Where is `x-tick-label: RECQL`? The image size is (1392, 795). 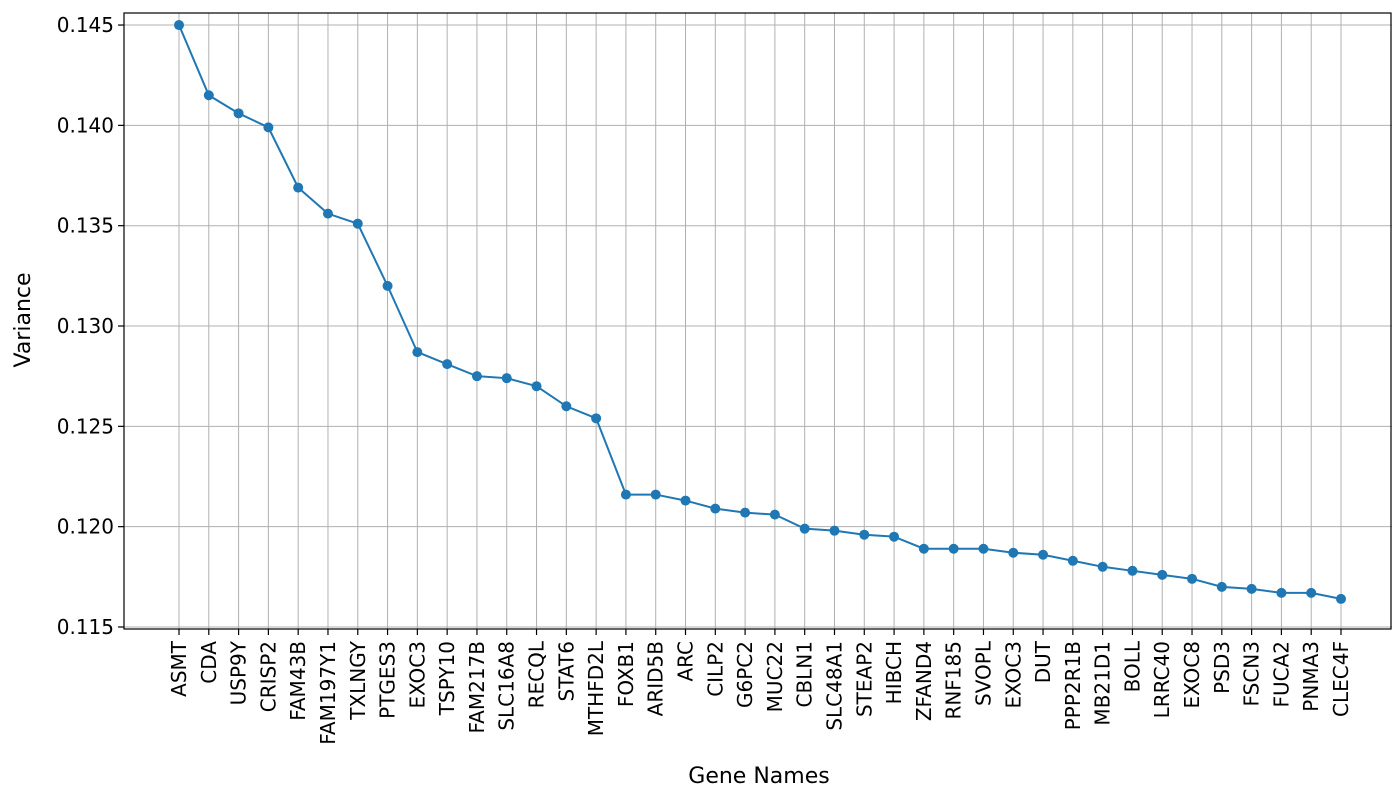 x-tick-label: RECQL is located at coordinates (537, 674).